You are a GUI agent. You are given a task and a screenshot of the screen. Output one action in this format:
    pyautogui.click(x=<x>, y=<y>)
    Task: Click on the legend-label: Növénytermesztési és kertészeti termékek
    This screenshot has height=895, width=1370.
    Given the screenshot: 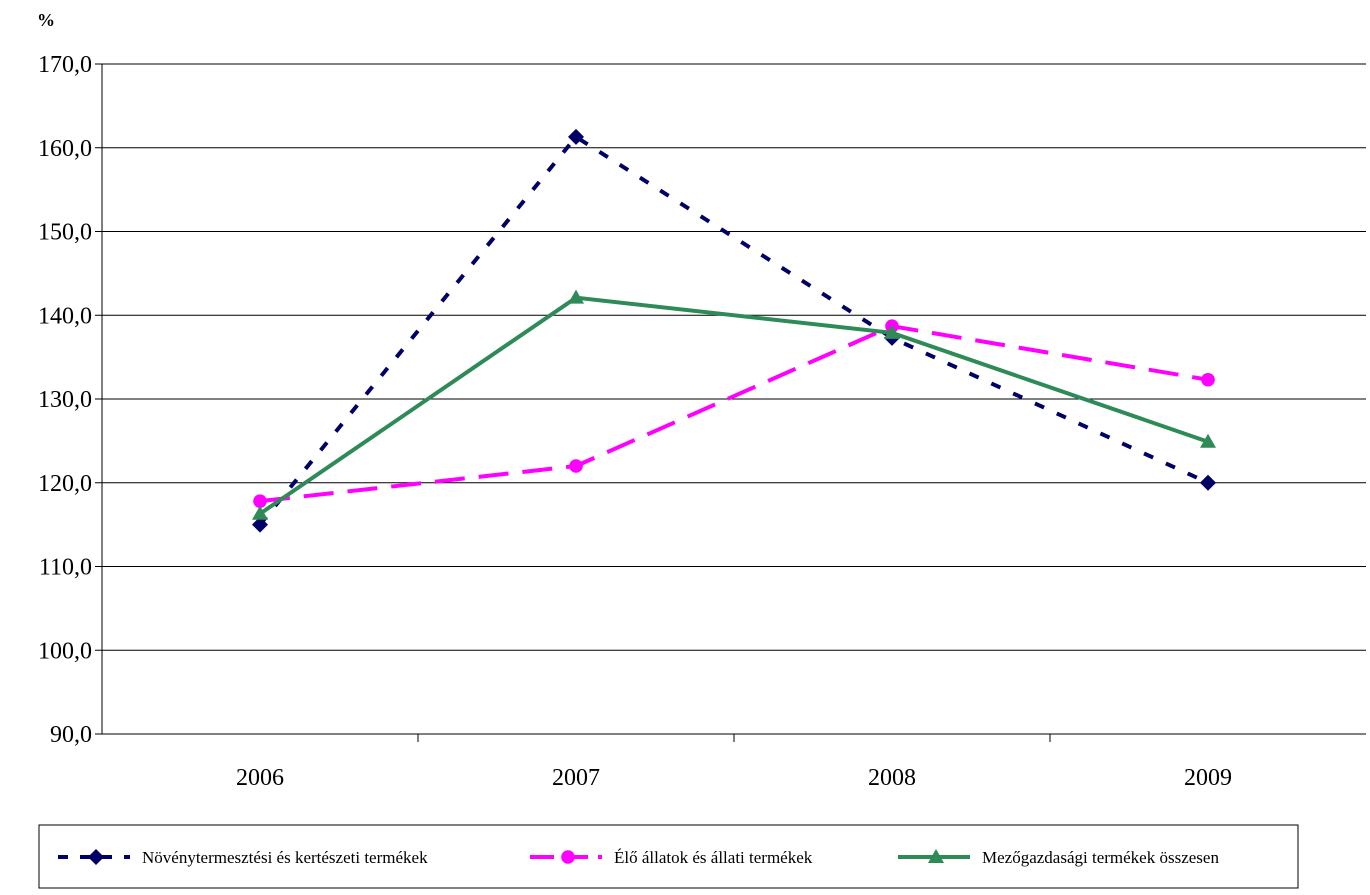 What is the action you would take?
    pyautogui.click(x=285, y=857)
    